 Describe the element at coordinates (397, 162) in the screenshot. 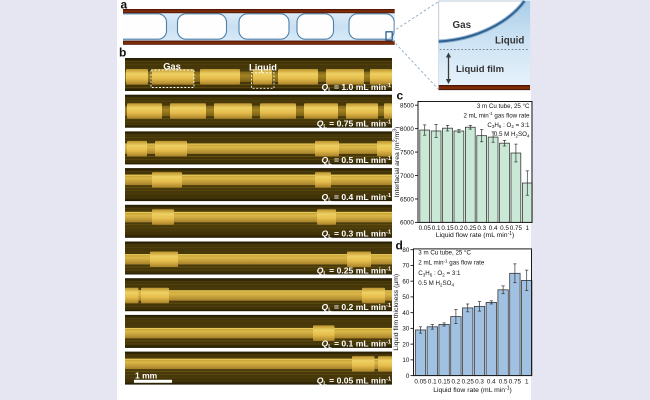

I see `svg-text: Interfacial area (m2/m3)` at that location.